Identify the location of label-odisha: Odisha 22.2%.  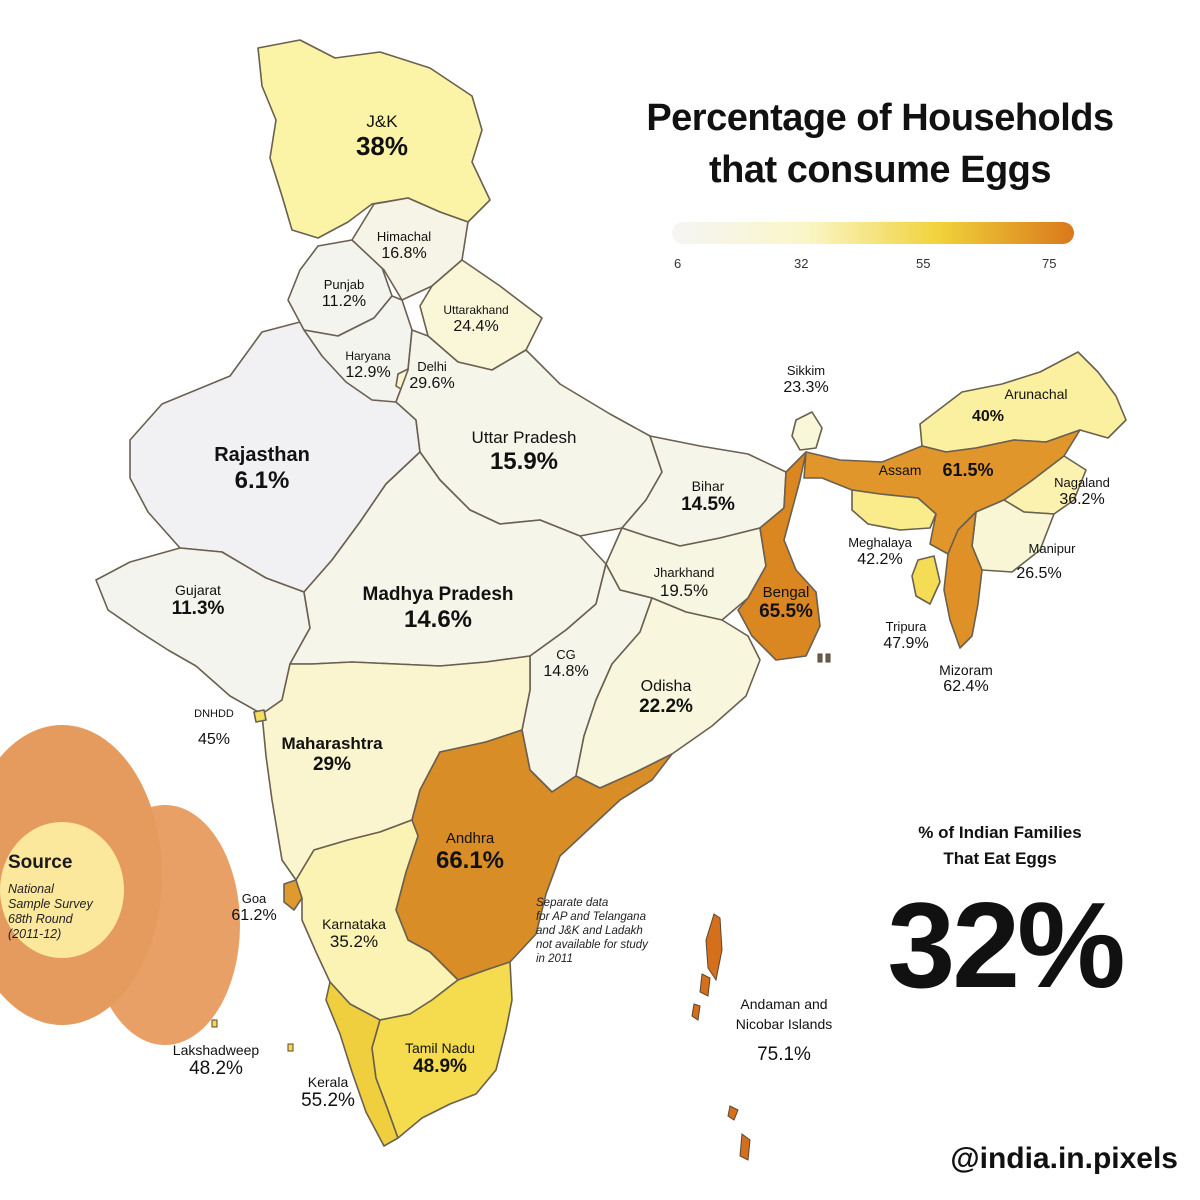
(666, 698).